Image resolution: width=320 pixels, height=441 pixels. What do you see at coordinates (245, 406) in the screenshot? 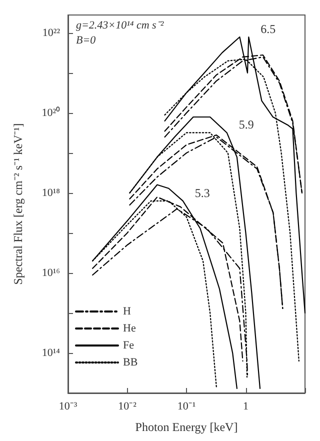
I see `x-tick-label: 1` at bounding box center [245, 406].